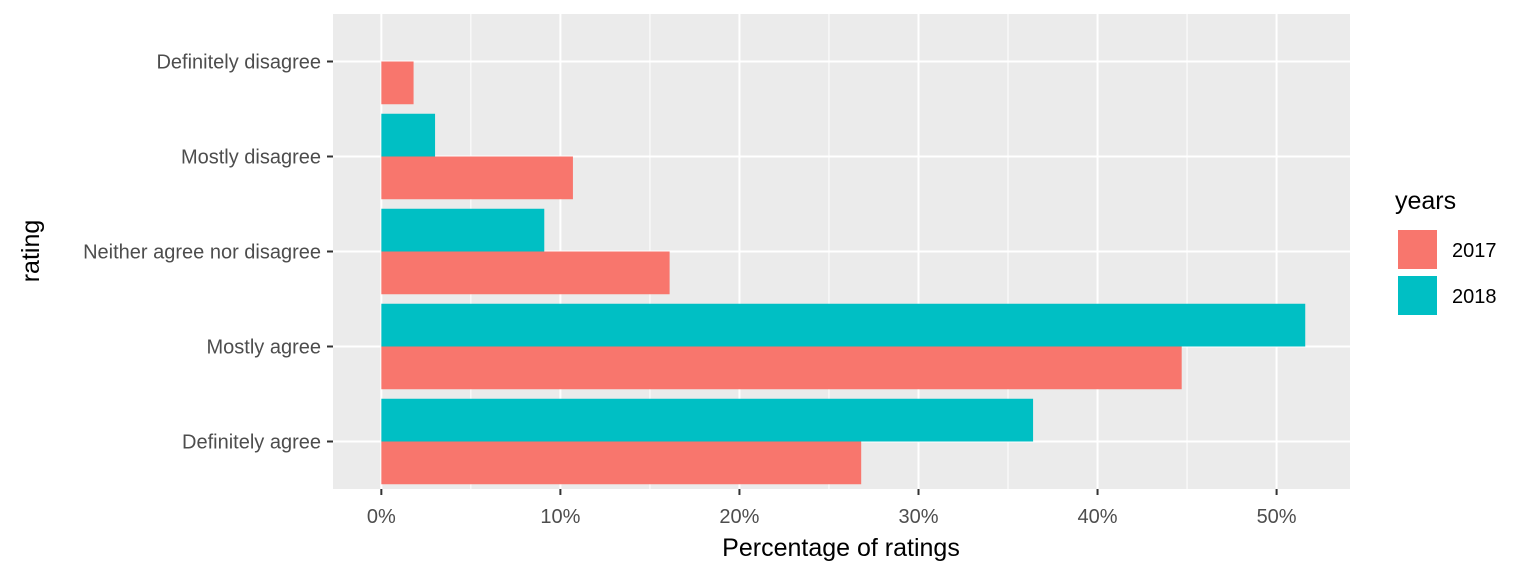 This screenshot has height=576, width=1536. I want to click on y-tick-label: Definitely disagree, so click(238, 63).